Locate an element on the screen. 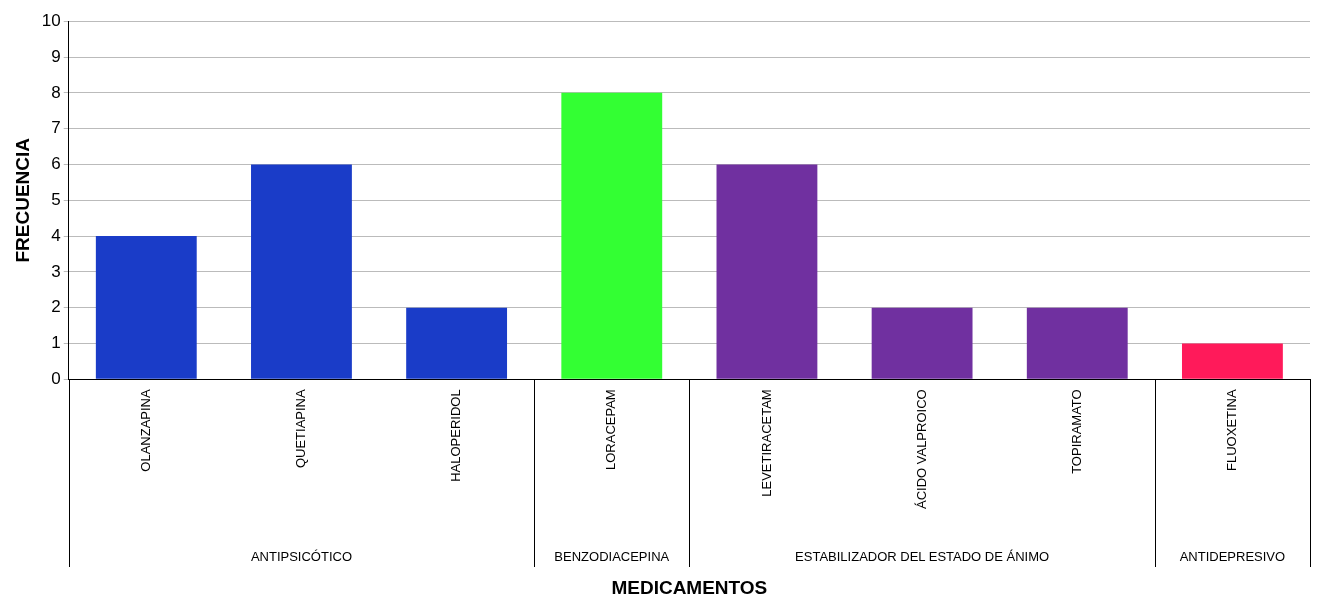  x-tick-label: OLANZAPINA is located at coordinates (145, 430).